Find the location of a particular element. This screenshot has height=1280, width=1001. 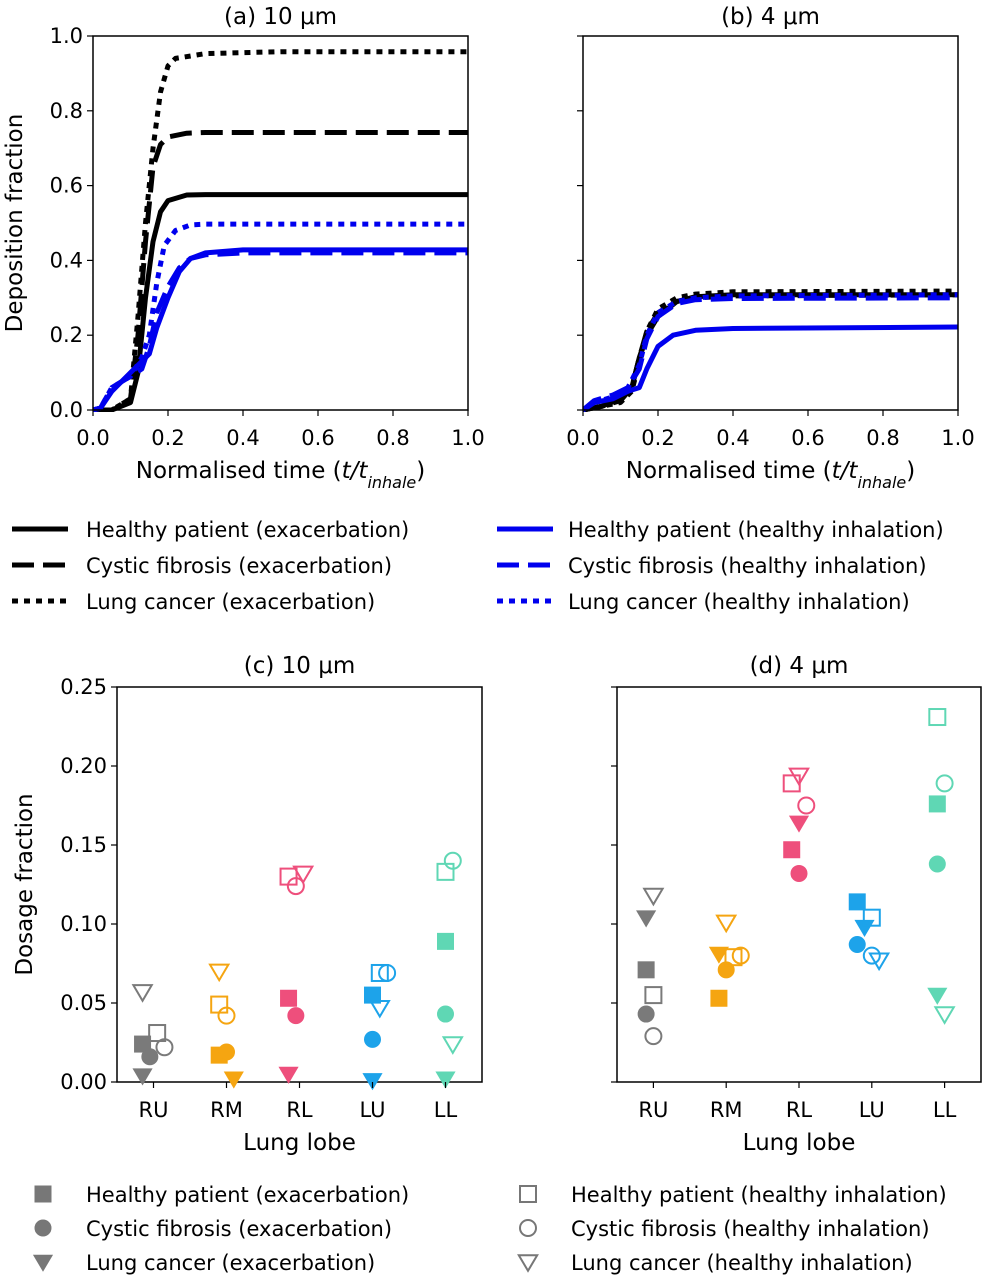

x-tick-label: RL is located at coordinates (299, 1110).